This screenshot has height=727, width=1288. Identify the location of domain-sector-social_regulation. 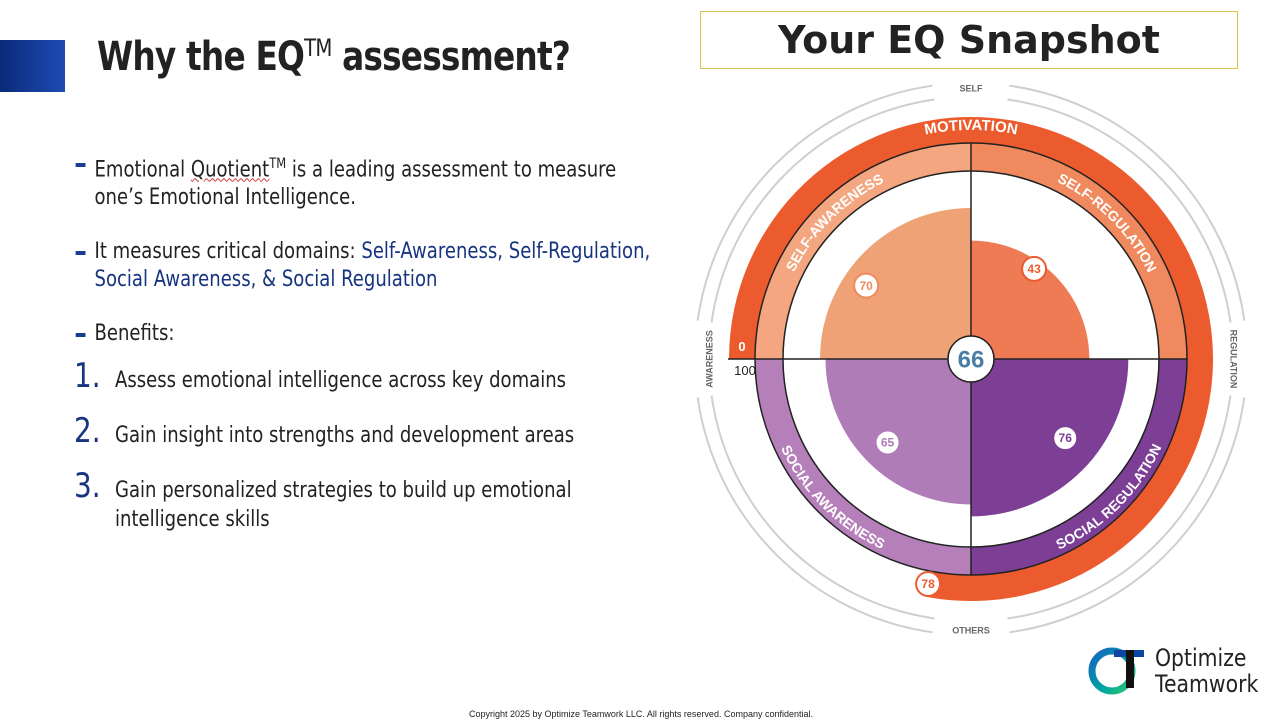
(1050, 438).